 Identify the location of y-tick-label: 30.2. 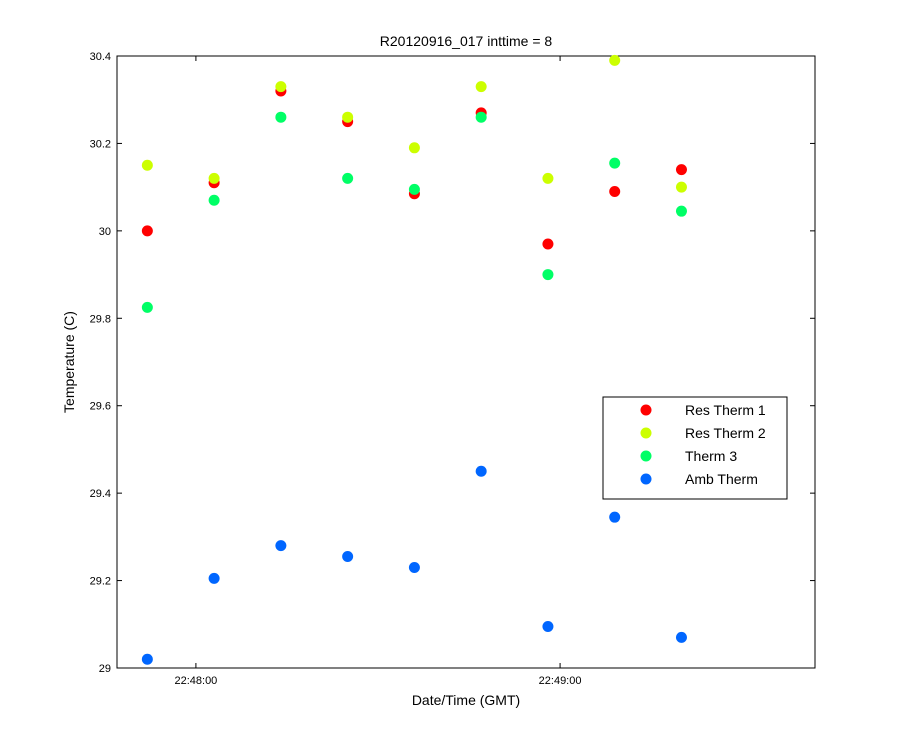
(100, 144).